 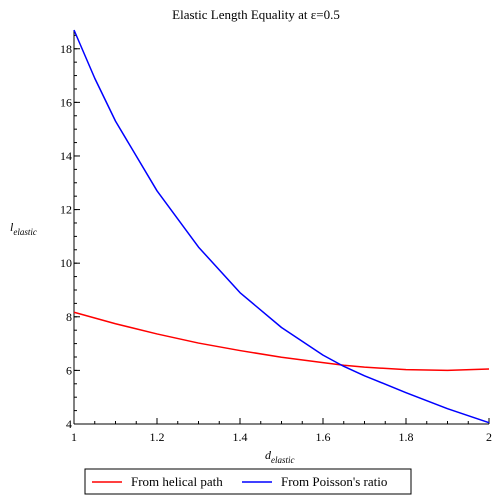 What do you see at coordinates (66, 102) in the screenshot?
I see `y-tick-label: 16` at bounding box center [66, 102].